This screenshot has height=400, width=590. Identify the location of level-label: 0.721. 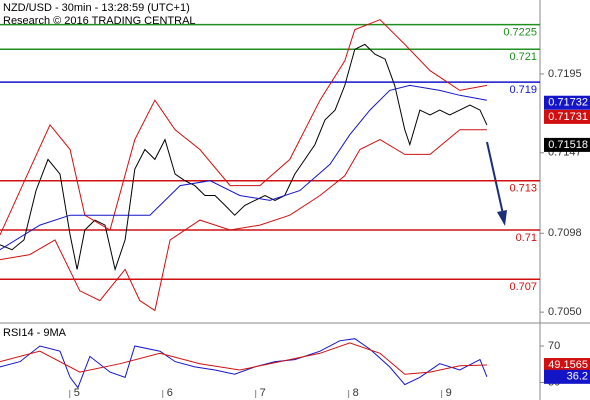
(523, 57).